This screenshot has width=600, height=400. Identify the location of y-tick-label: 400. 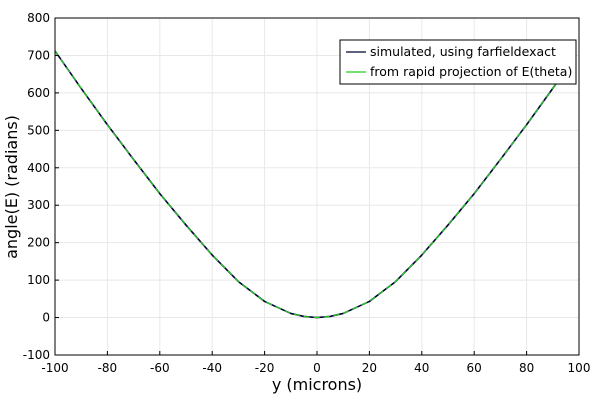
(38, 168).